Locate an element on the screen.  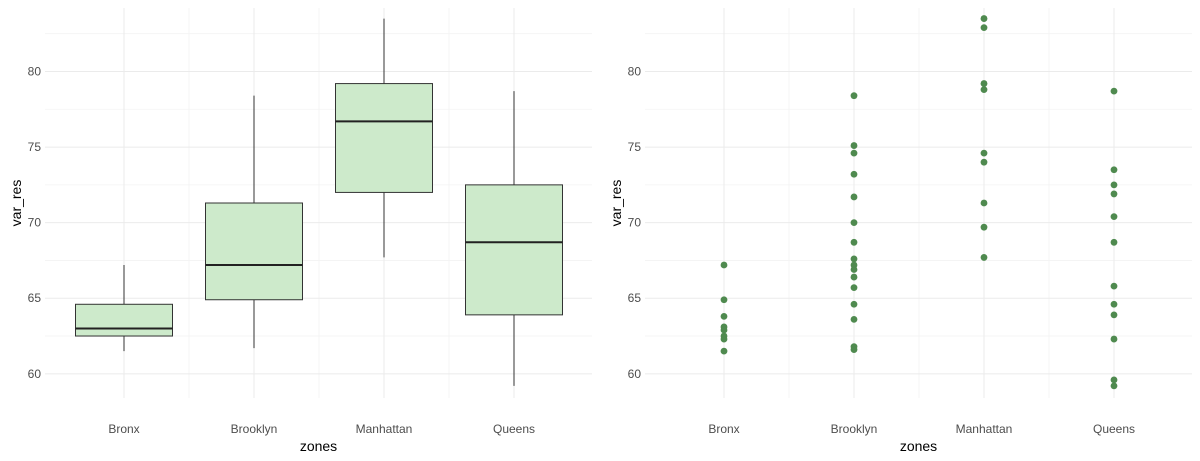
points-brooklyn is located at coordinates (854, 223).